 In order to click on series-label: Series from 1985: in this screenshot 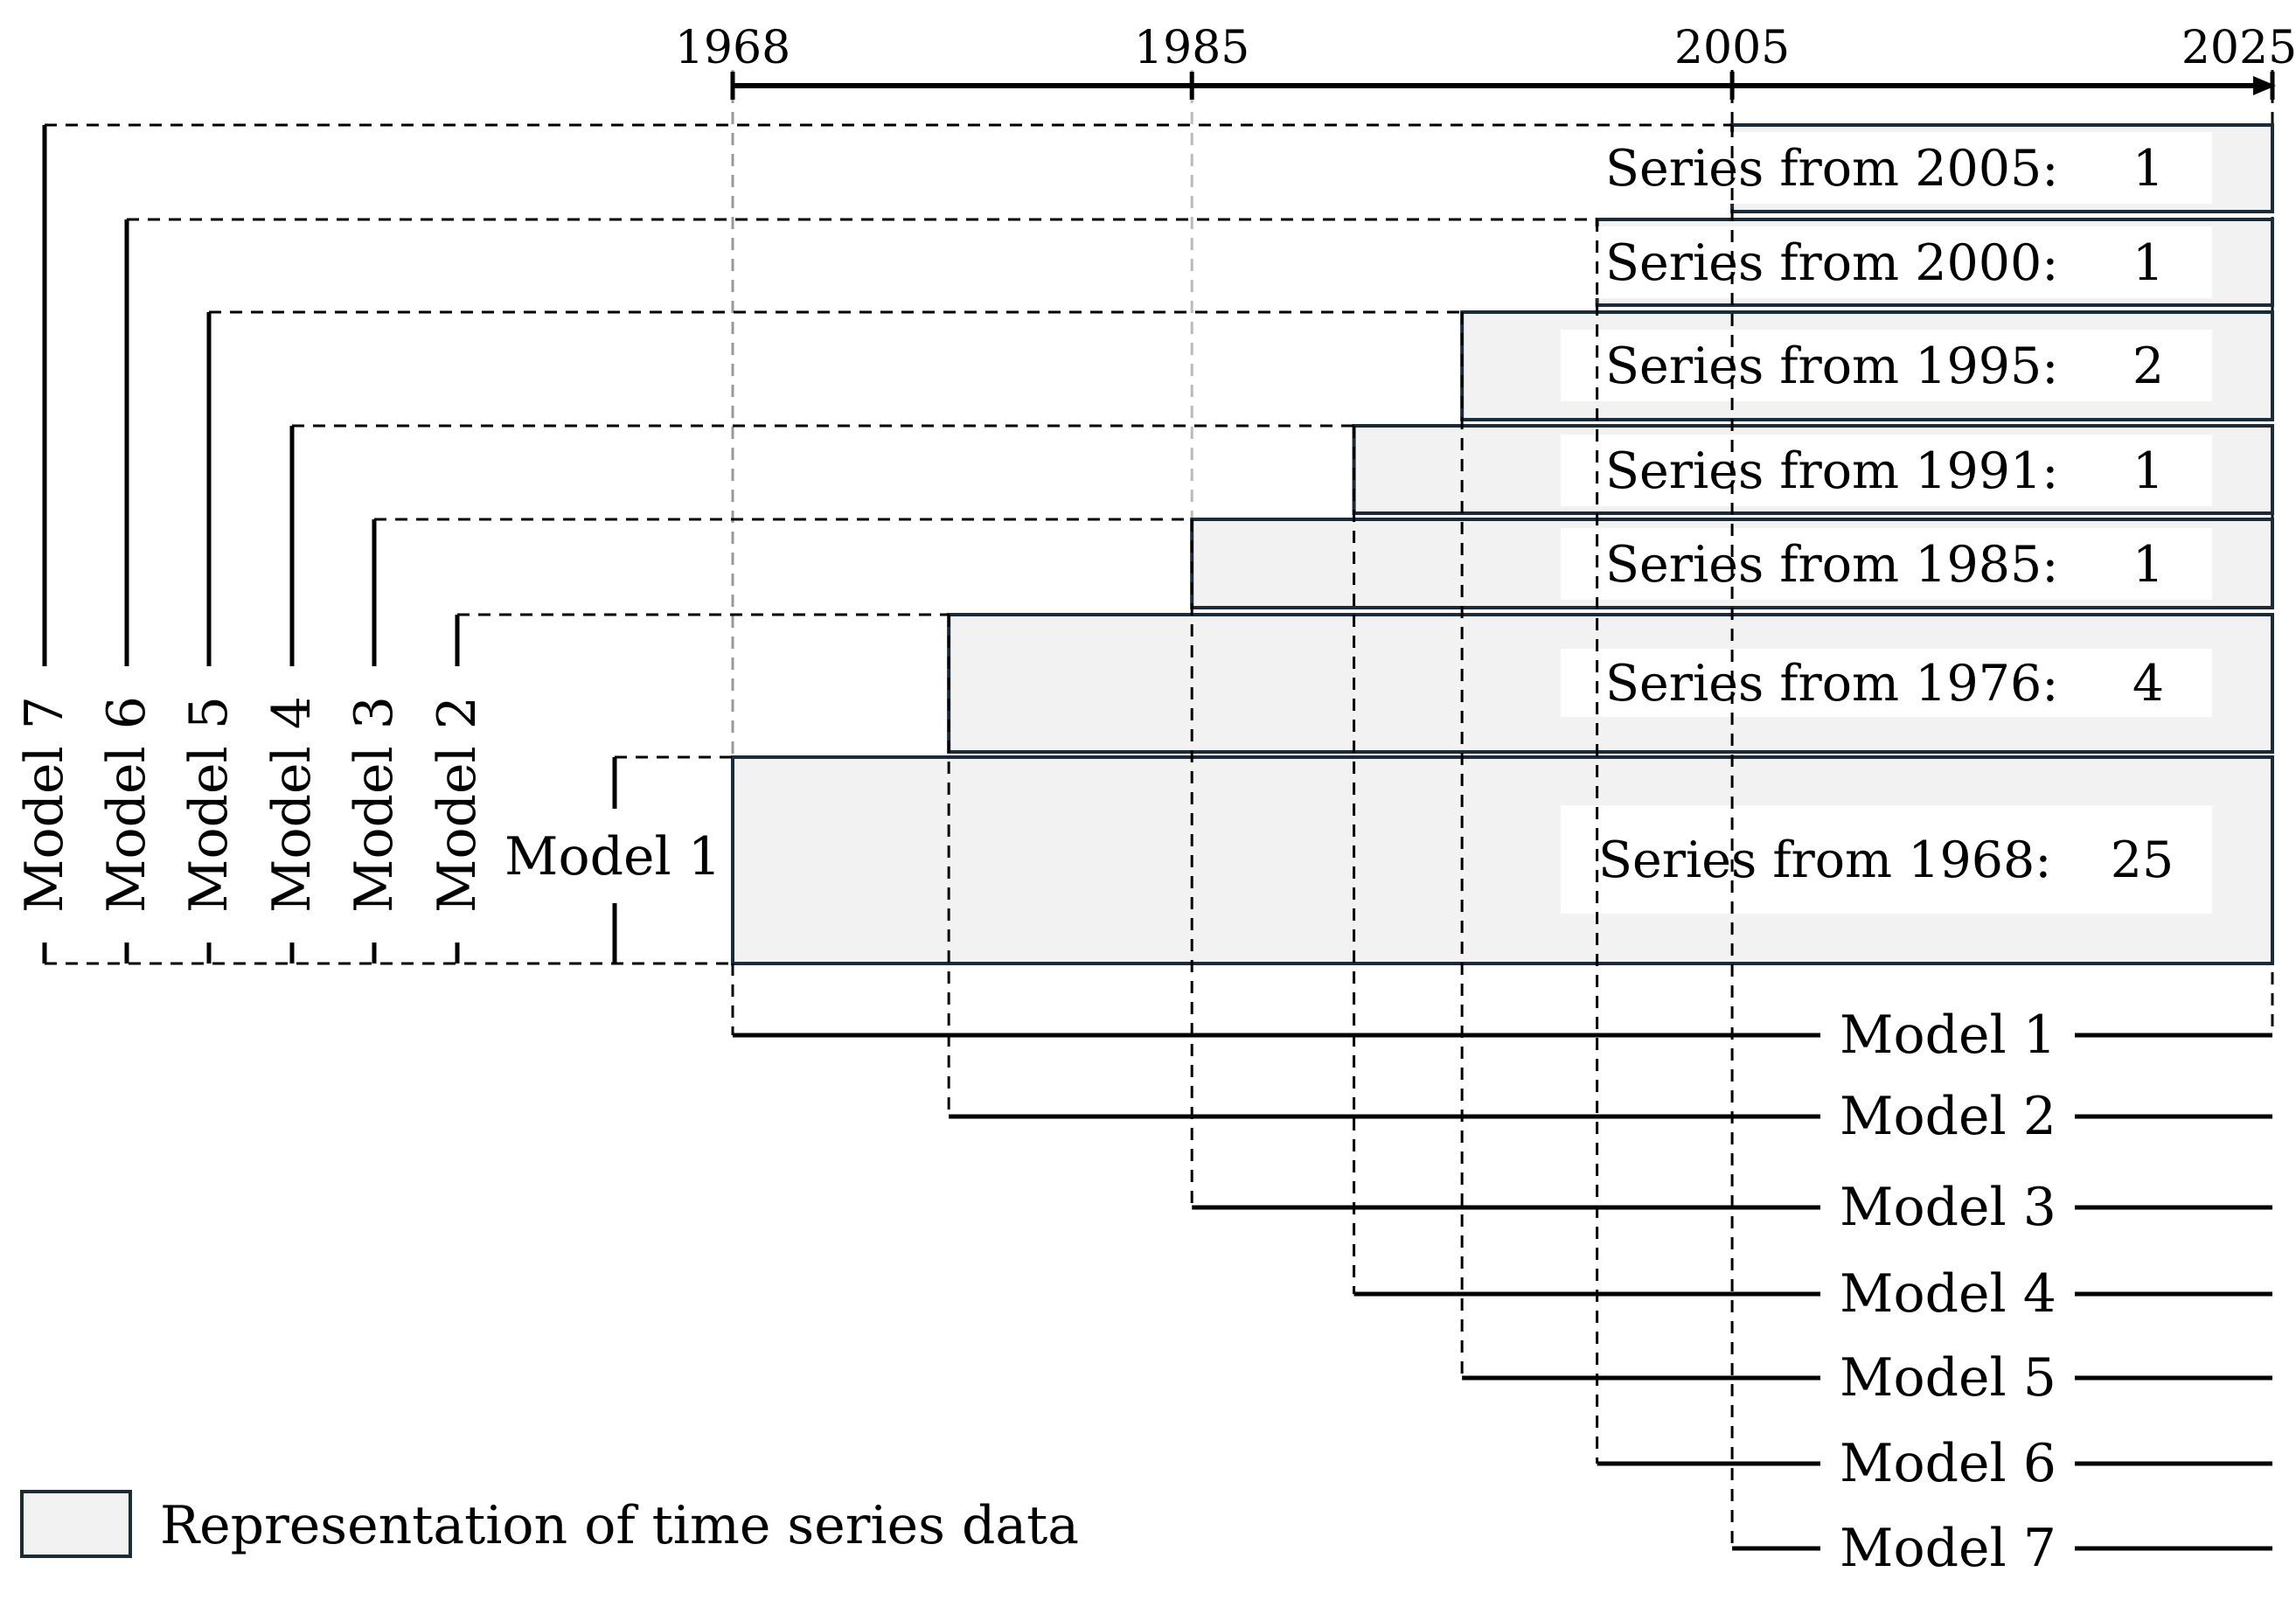, I will do `click(1831, 565)`.